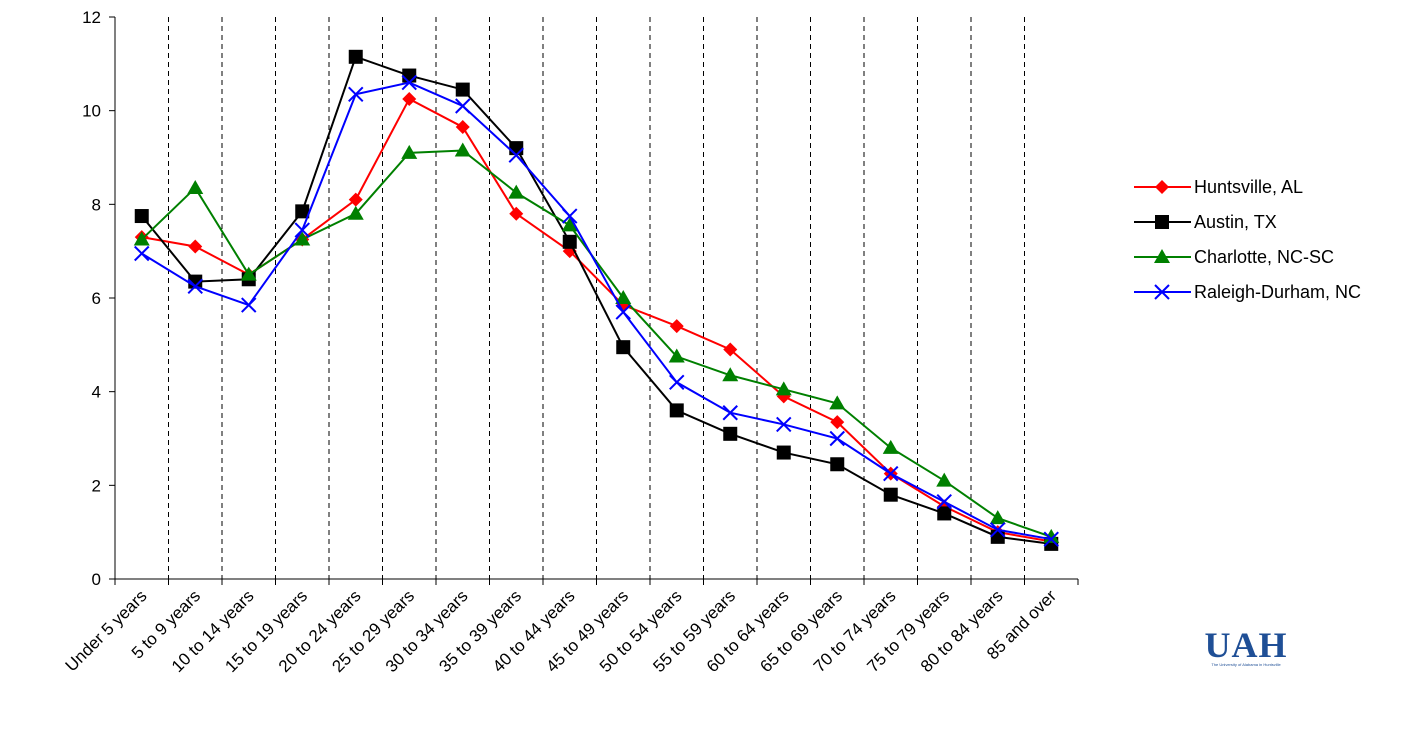 The height and width of the screenshot is (733, 1418). Describe the element at coordinates (96, 485) in the screenshot. I see `y-tick-label: 2` at that location.